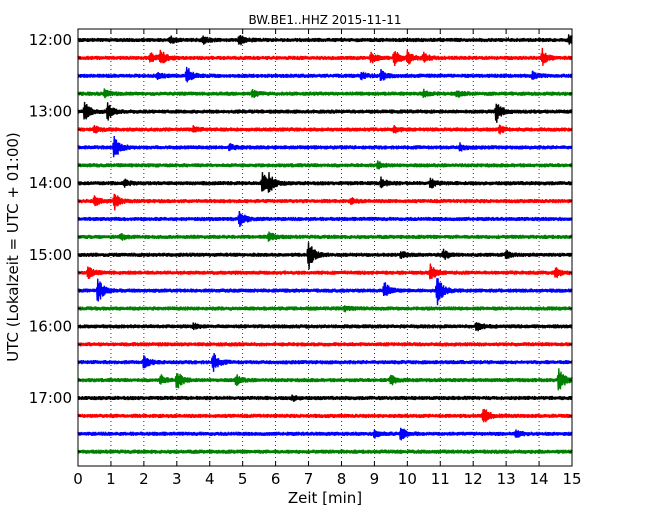 The width and height of the screenshot is (650, 520). Describe the element at coordinates (50, 183) in the screenshot. I see `y-tick-label: 14:00` at that location.